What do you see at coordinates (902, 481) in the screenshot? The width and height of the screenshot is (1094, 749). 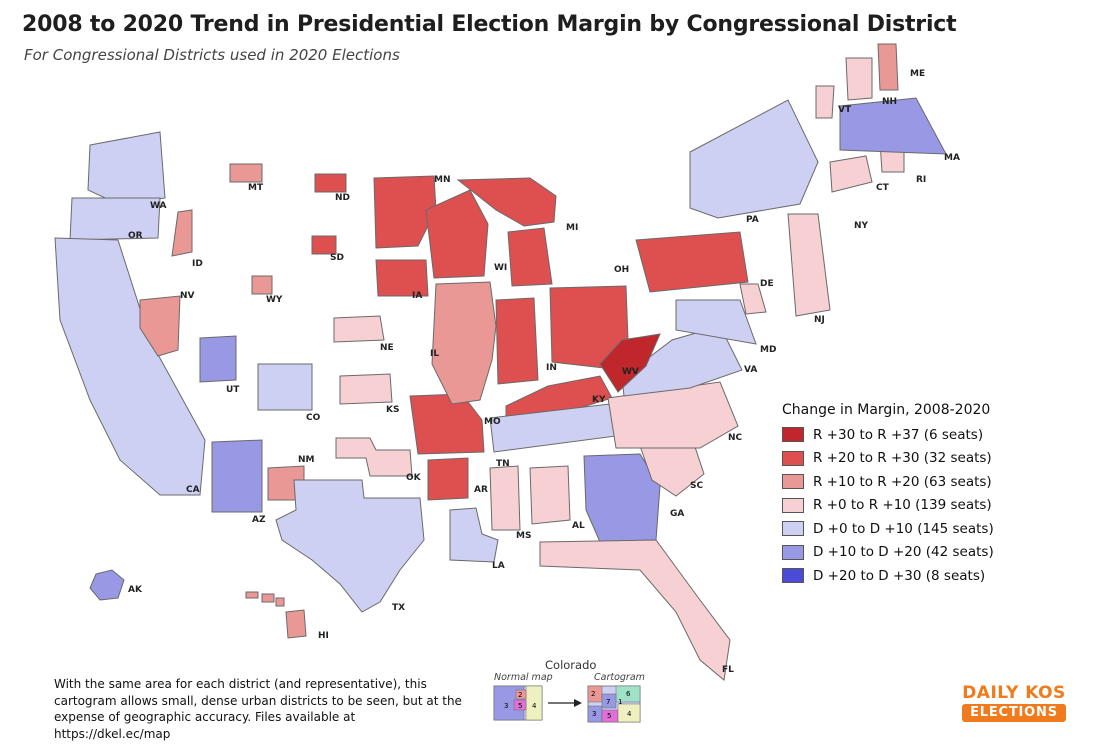 I see `legend-label: R +10 to R +20 (63 seats)` at bounding box center [902, 481].